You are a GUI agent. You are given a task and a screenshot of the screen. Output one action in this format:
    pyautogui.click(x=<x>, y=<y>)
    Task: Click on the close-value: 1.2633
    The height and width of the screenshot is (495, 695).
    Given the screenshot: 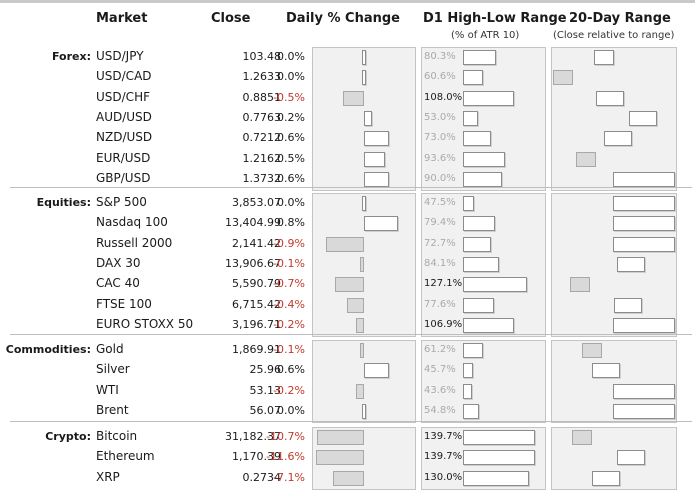 What is the action you would take?
    pyautogui.click(x=262, y=77)
    